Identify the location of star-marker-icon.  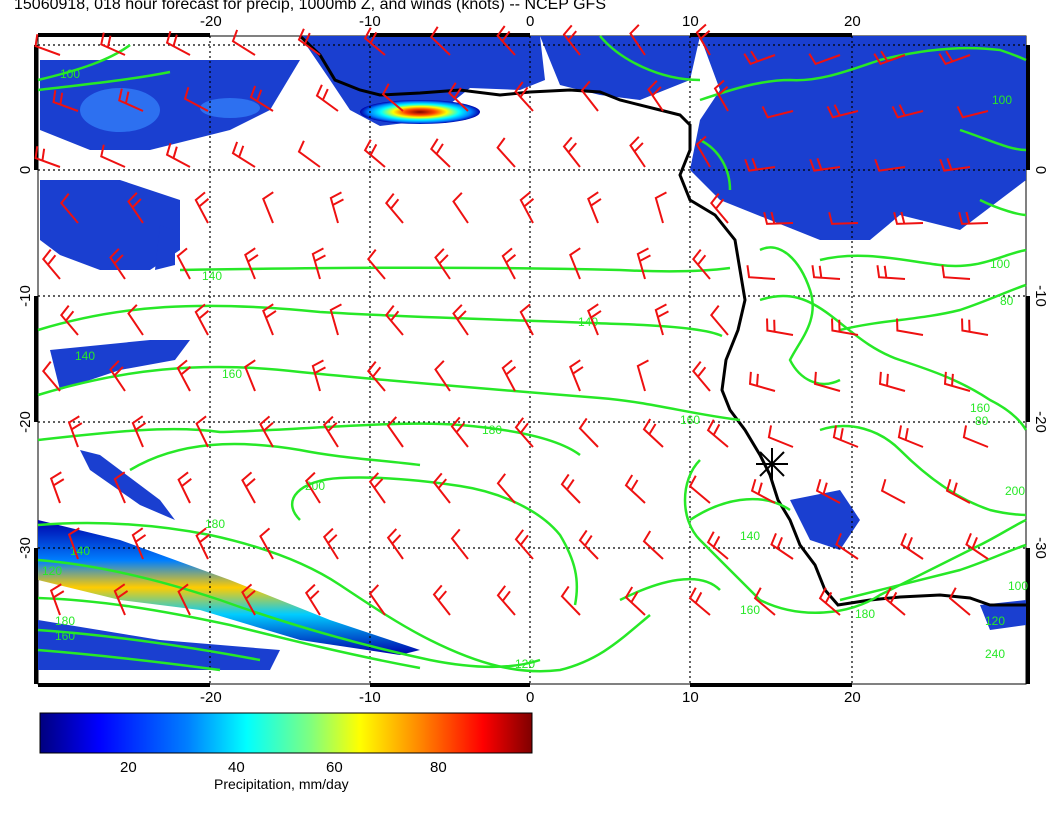
(772, 465).